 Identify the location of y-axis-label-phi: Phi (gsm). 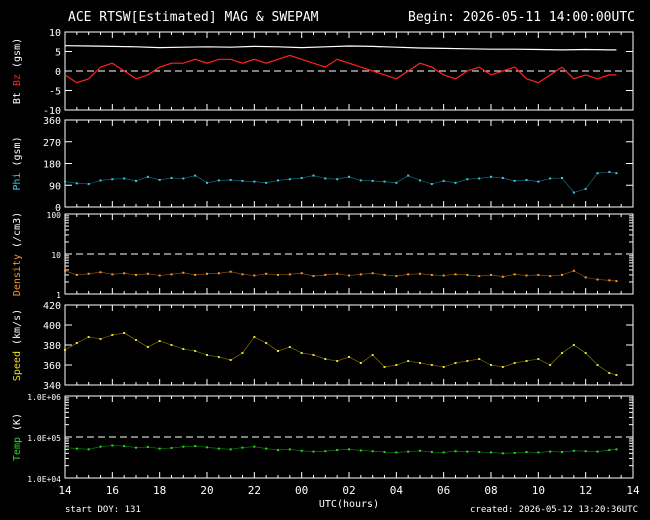
(17, 163).